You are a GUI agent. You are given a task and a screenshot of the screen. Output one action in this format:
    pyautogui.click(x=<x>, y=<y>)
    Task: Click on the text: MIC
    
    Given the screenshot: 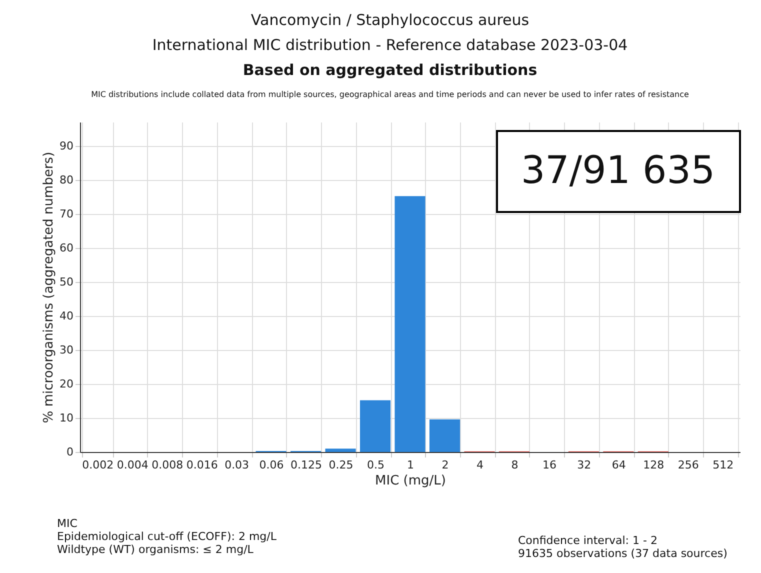 What is the action you would take?
    pyautogui.click(x=67, y=523)
    